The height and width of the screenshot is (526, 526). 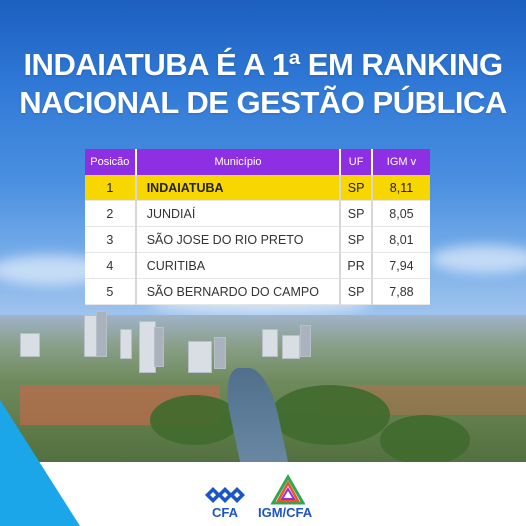 What do you see at coordinates (111, 188) in the screenshot?
I see `row-position: 1` at bounding box center [111, 188].